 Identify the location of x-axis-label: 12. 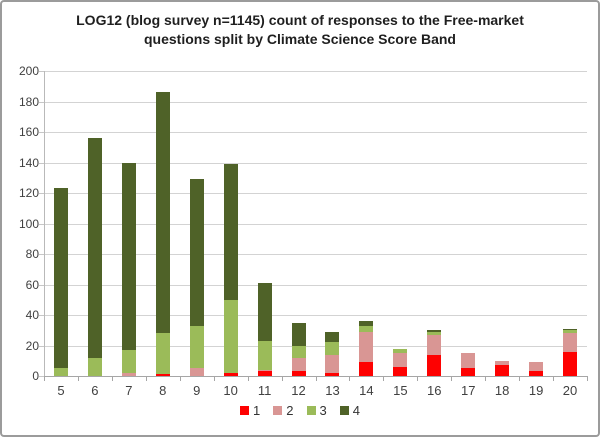
(298, 390).